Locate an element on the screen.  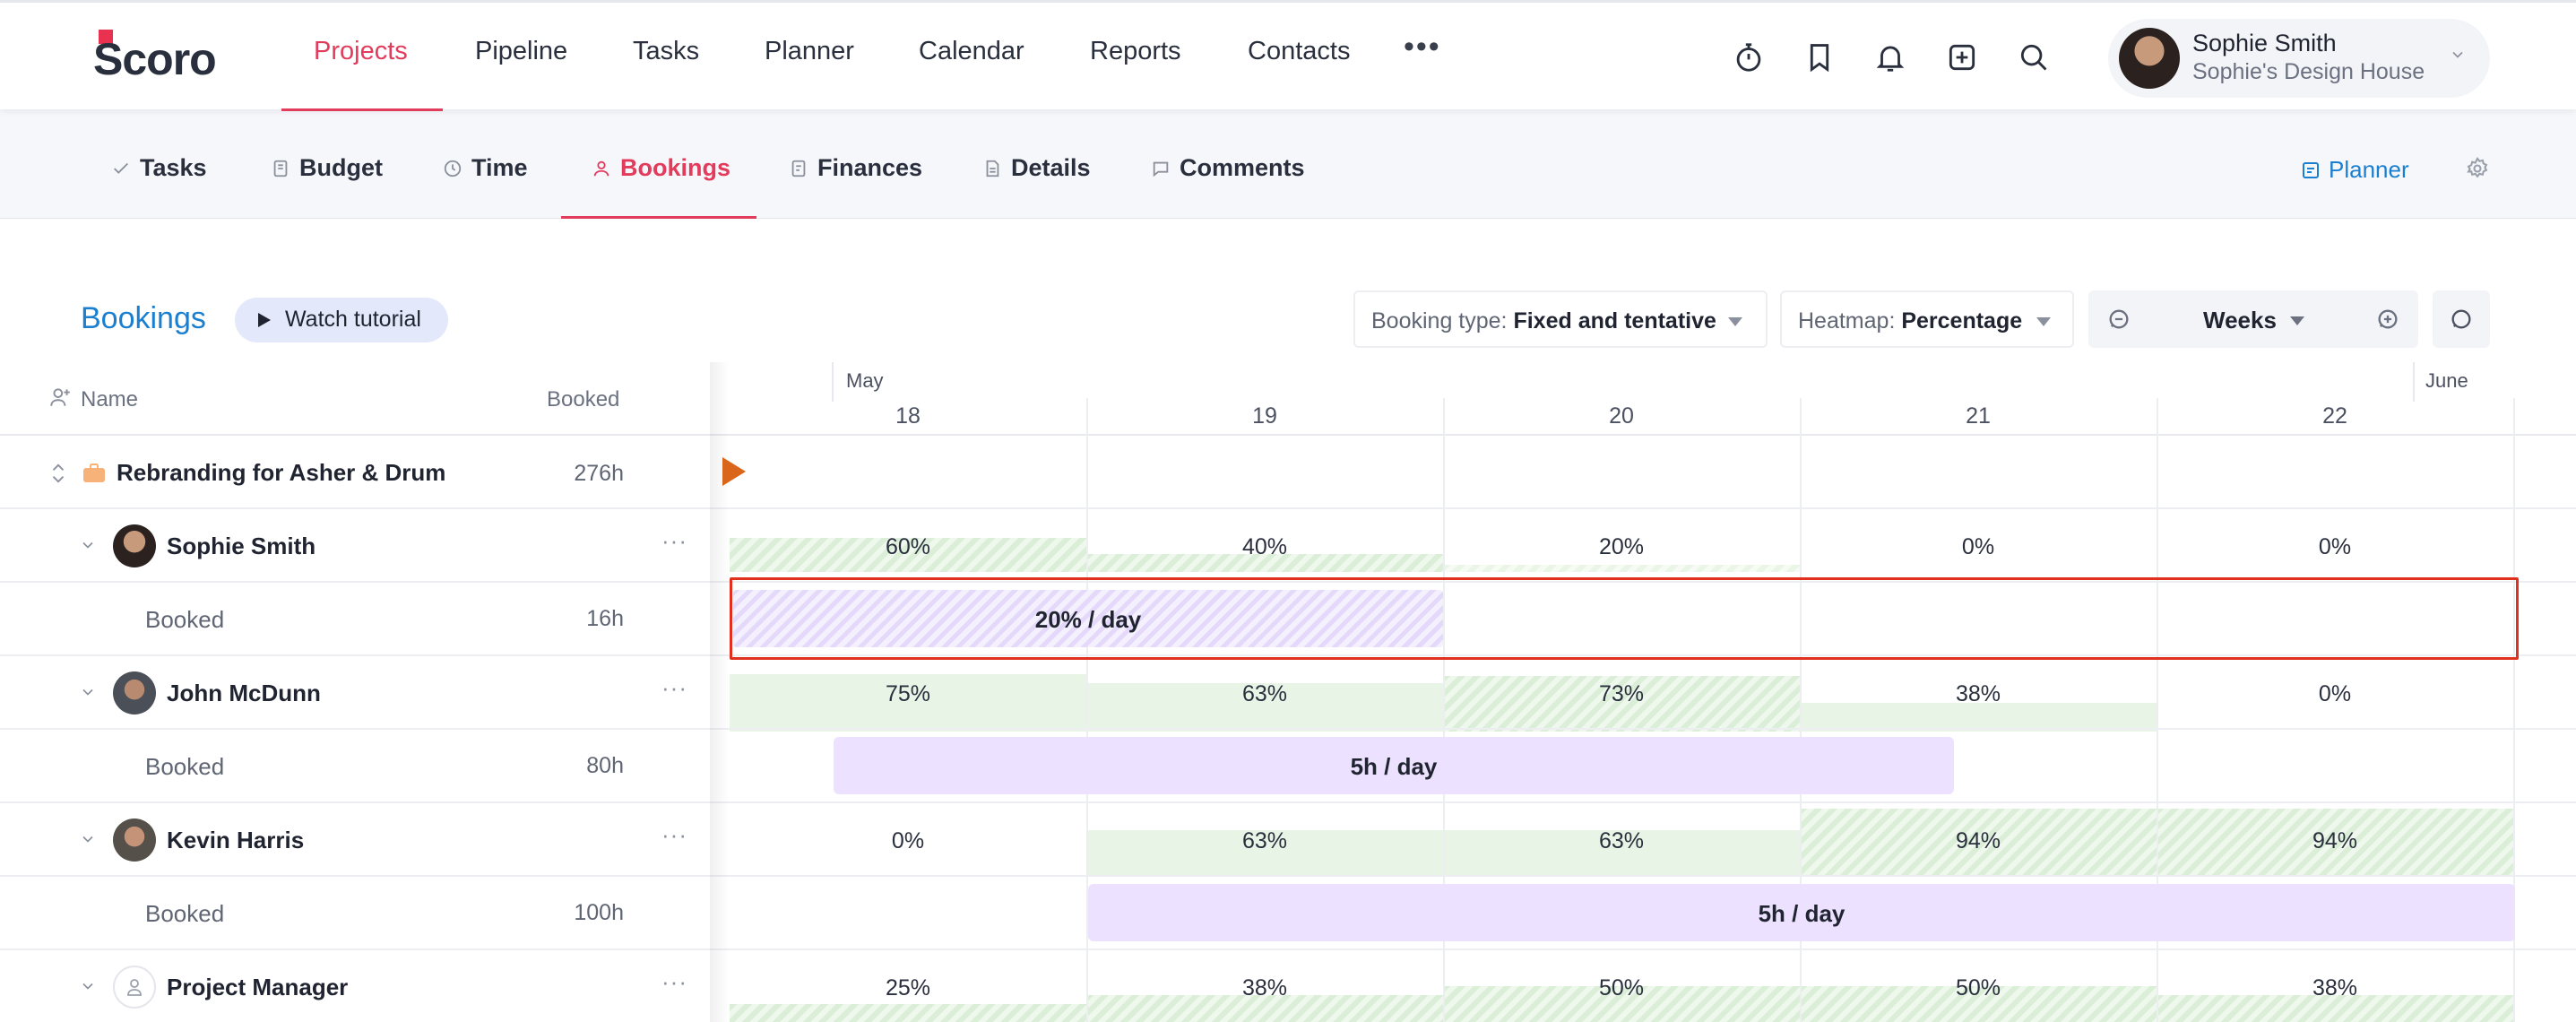
scoro-logo: Scoro is located at coordinates (169, 57).